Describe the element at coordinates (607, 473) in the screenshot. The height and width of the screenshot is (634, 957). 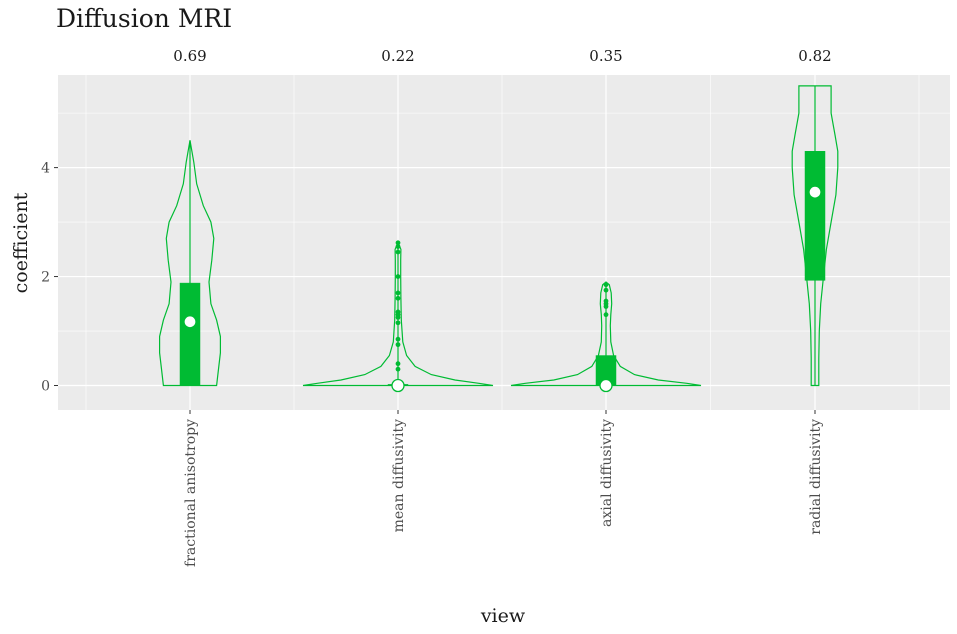
I see `x-tick-label: axial diffusivity` at that location.